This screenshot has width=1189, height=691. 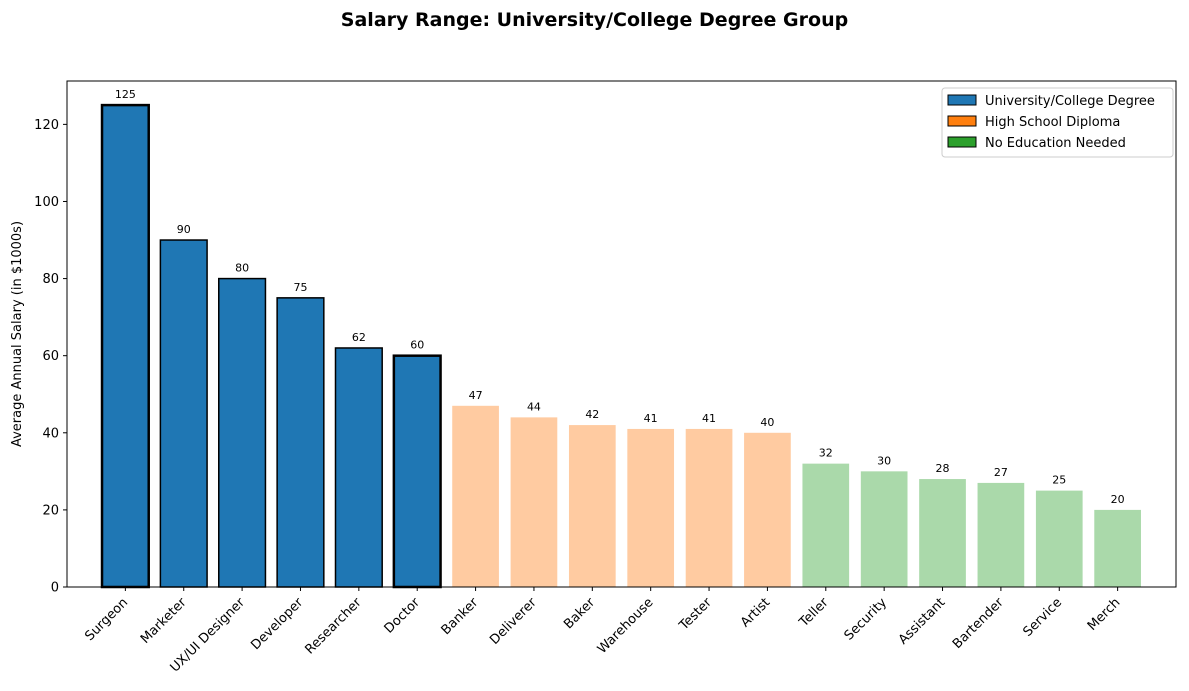 What do you see at coordinates (592, 414) in the screenshot?
I see `data-label-baker: 42` at bounding box center [592, 414].